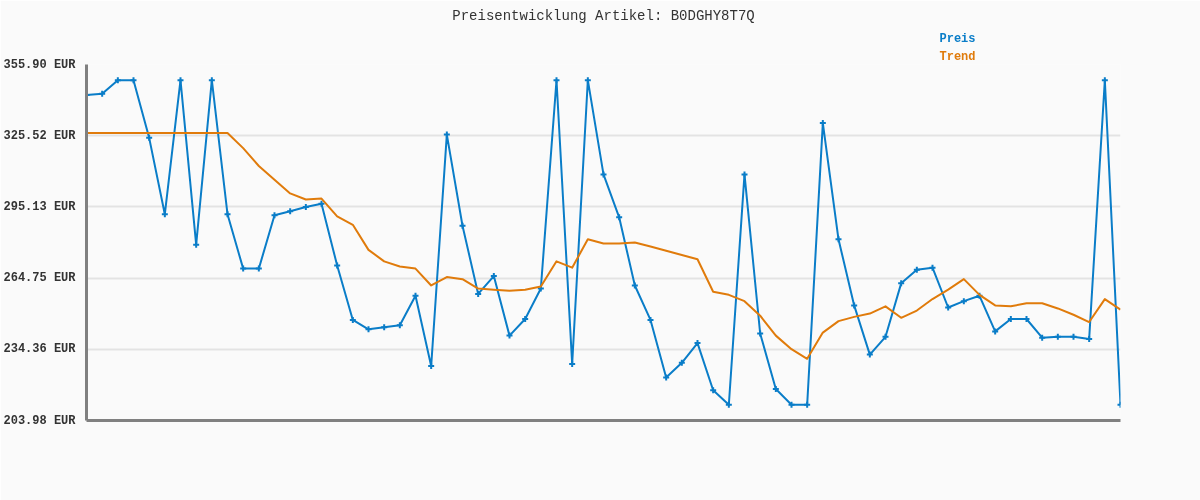 This screenshot has height=500, width=1200. Describe the element at coordinates (40, 64) in the screenshot. I see `y-tick-label: 355.90 EUR` at that location.